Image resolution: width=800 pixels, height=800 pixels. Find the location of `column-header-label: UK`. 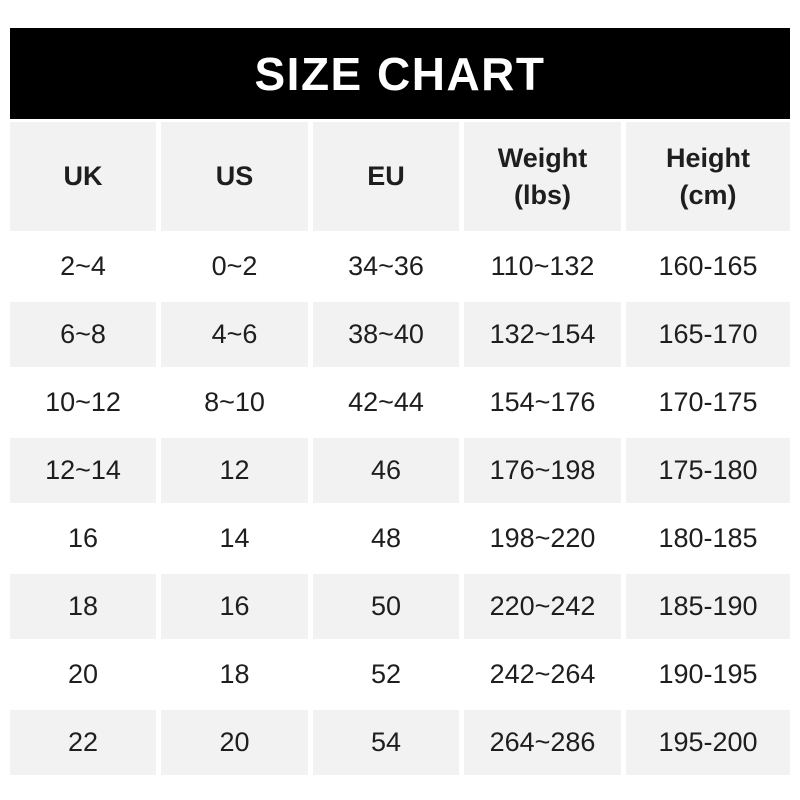

column-header-label: UK is located at coordinates (83, 176).